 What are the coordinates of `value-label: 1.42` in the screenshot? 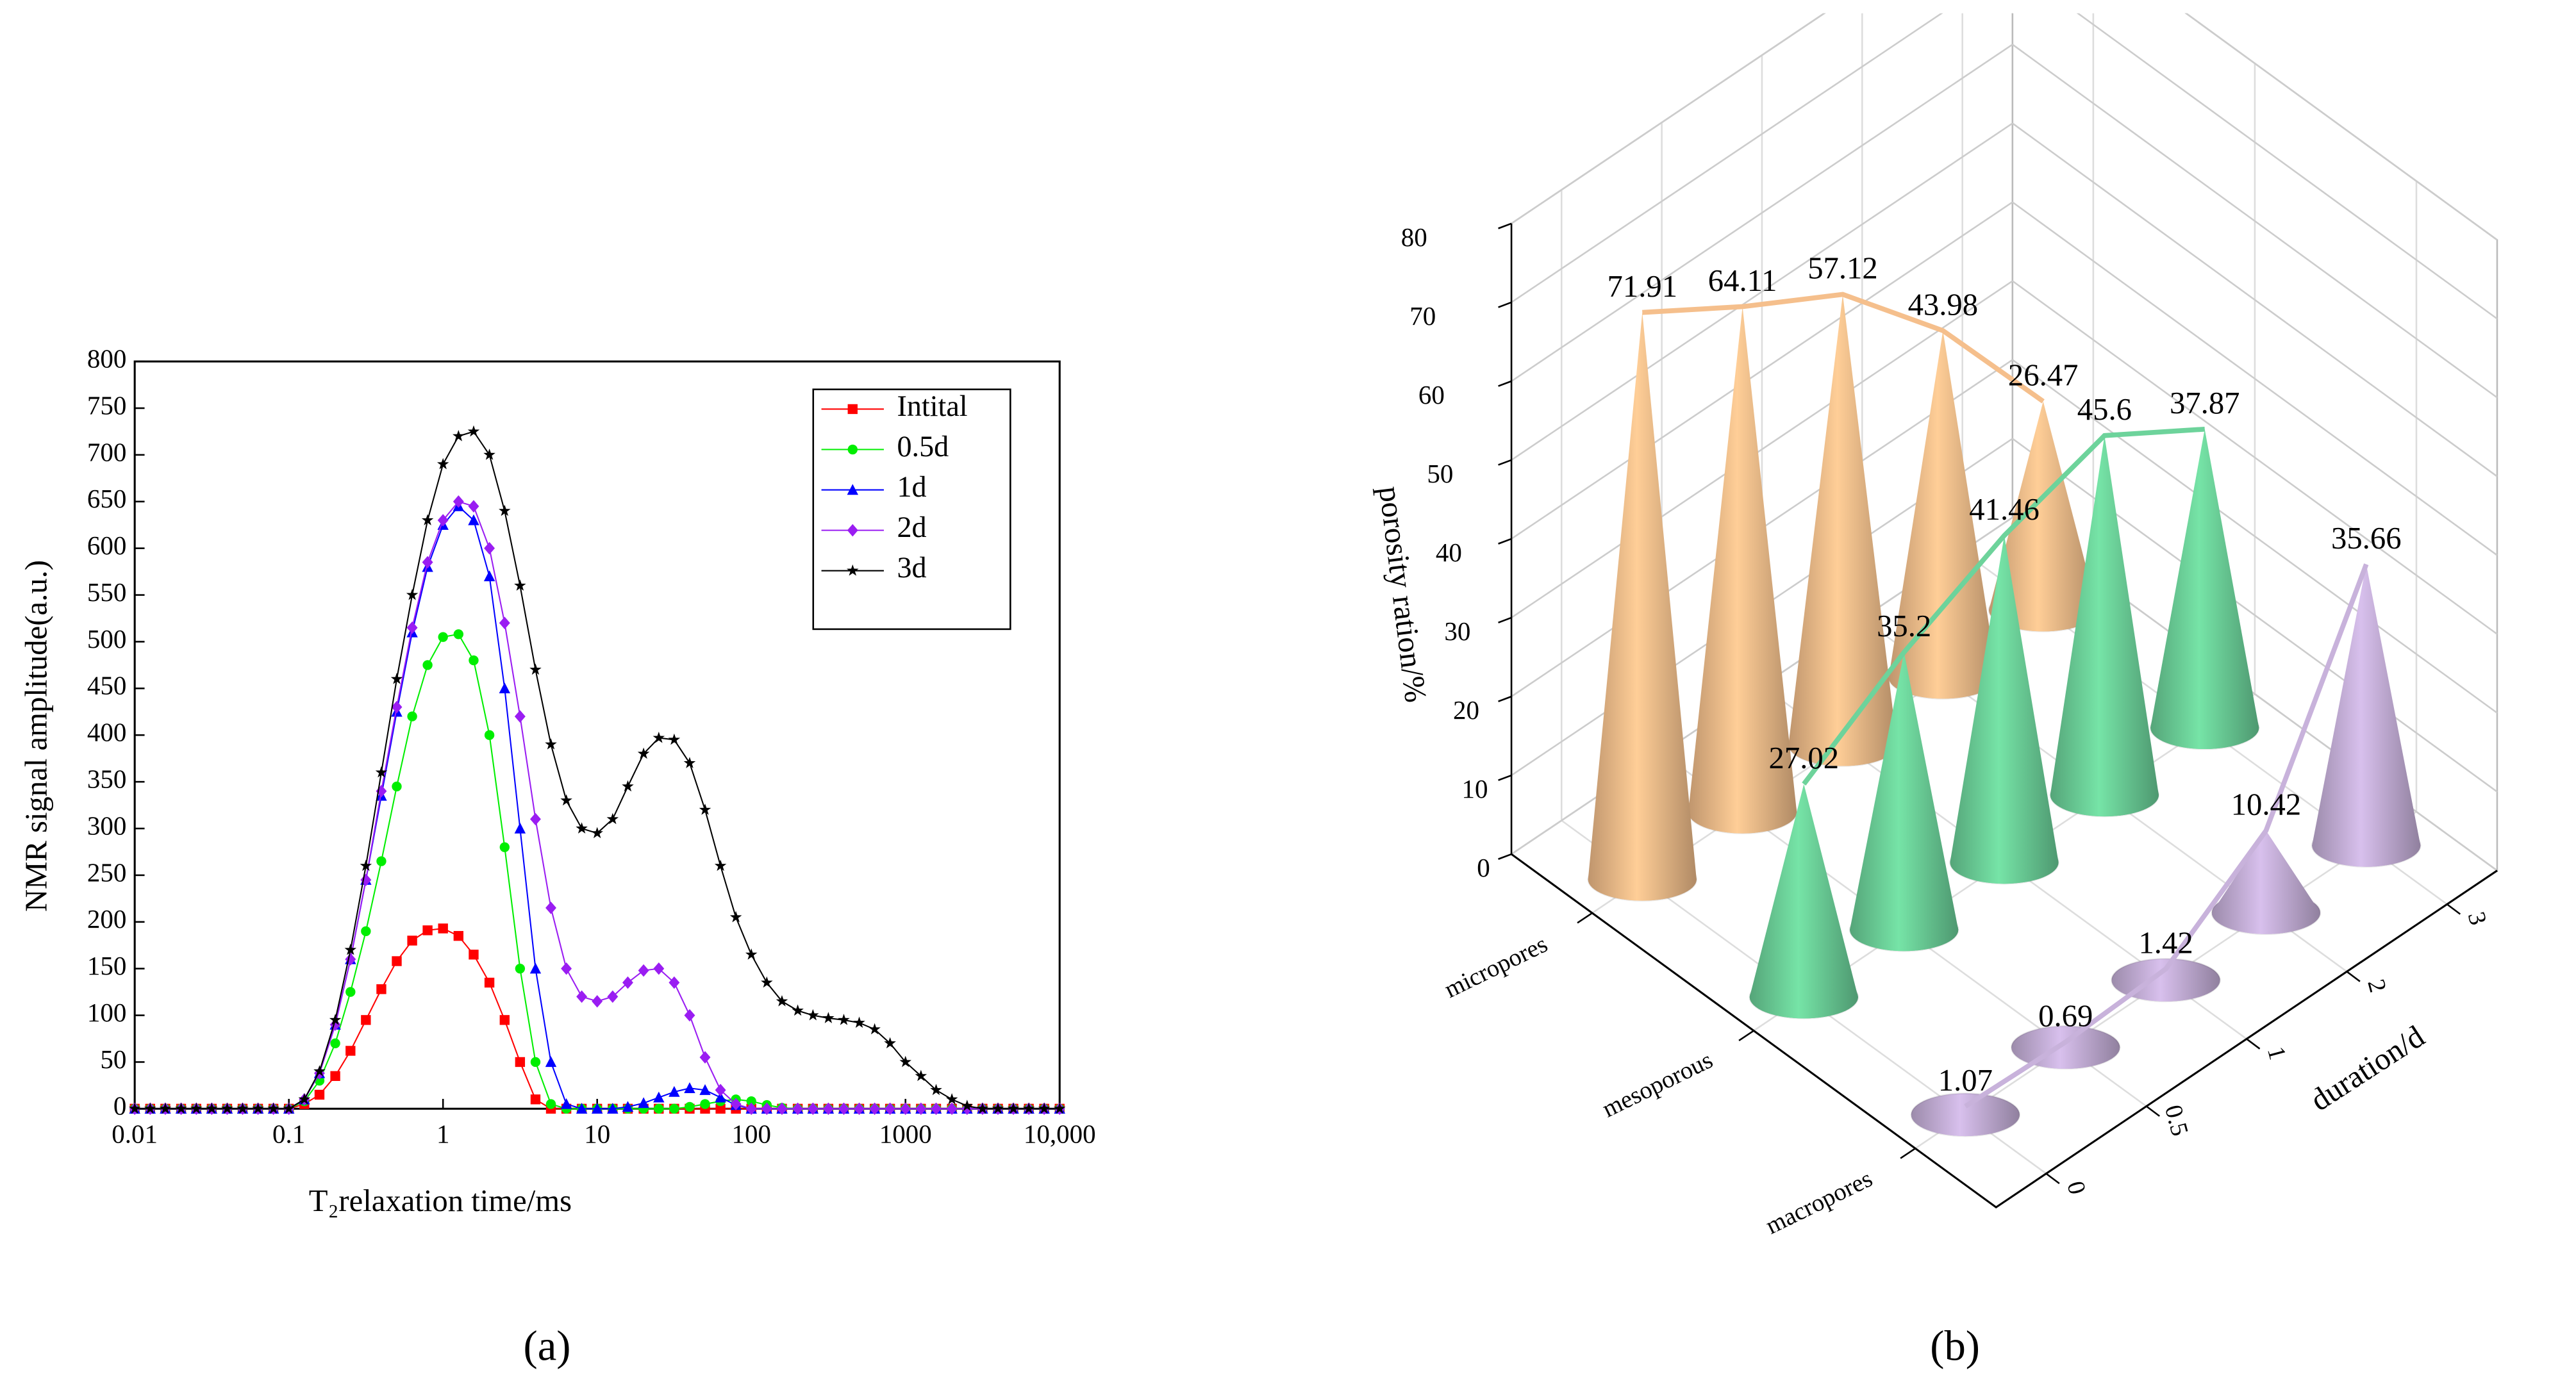 It's located at (2165, 942).